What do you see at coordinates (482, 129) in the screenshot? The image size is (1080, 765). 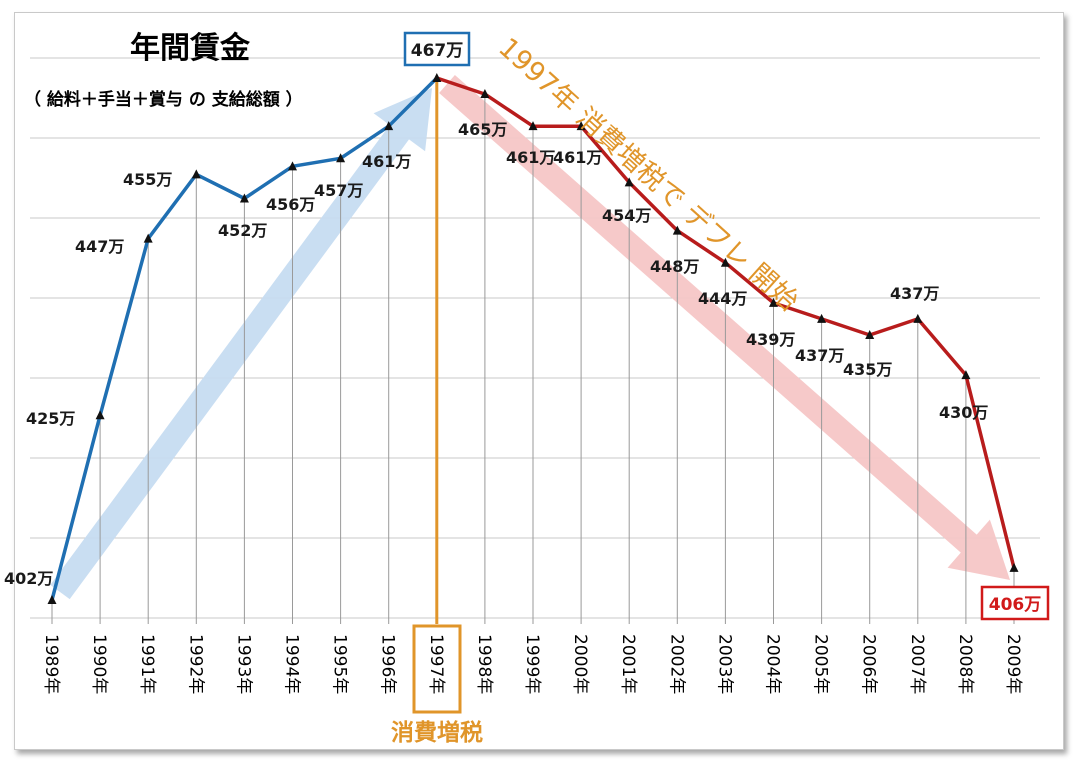 I see `data-label: 465万` at bounding box center [482, 129].